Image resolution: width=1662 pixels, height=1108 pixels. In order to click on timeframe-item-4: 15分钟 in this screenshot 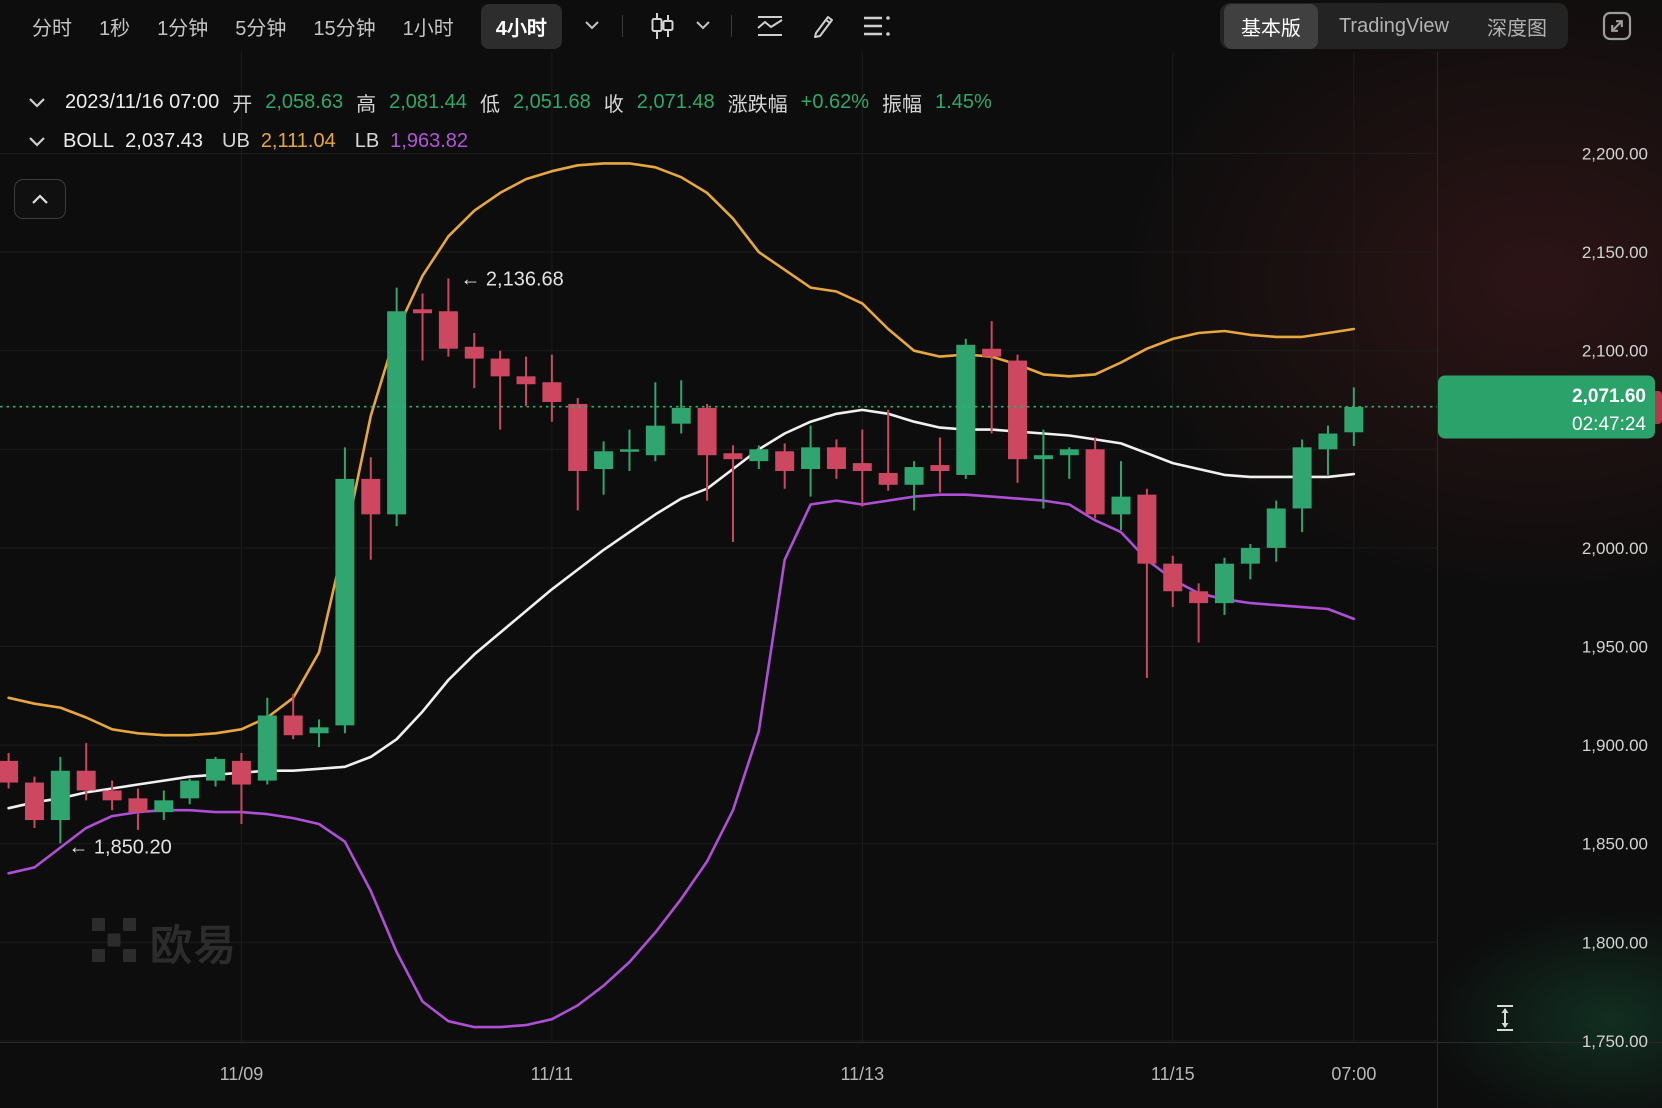, I will do `click(344, 28)`.